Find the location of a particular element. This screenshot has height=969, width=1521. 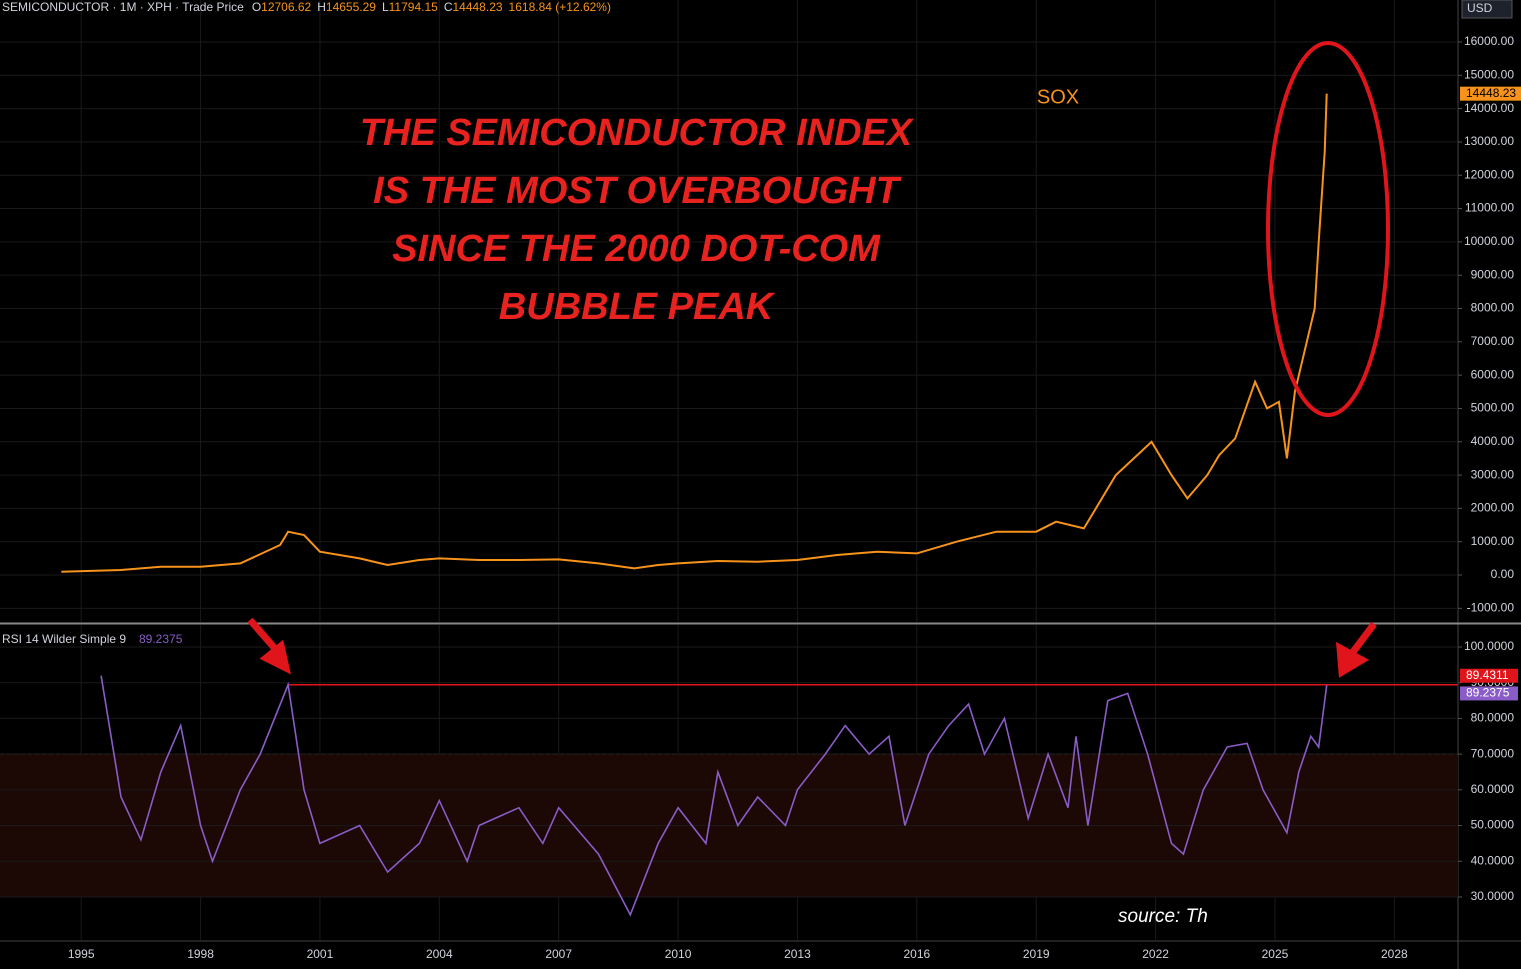

value-tag-label: 89.2375 is located at coordinates (1488, 693).